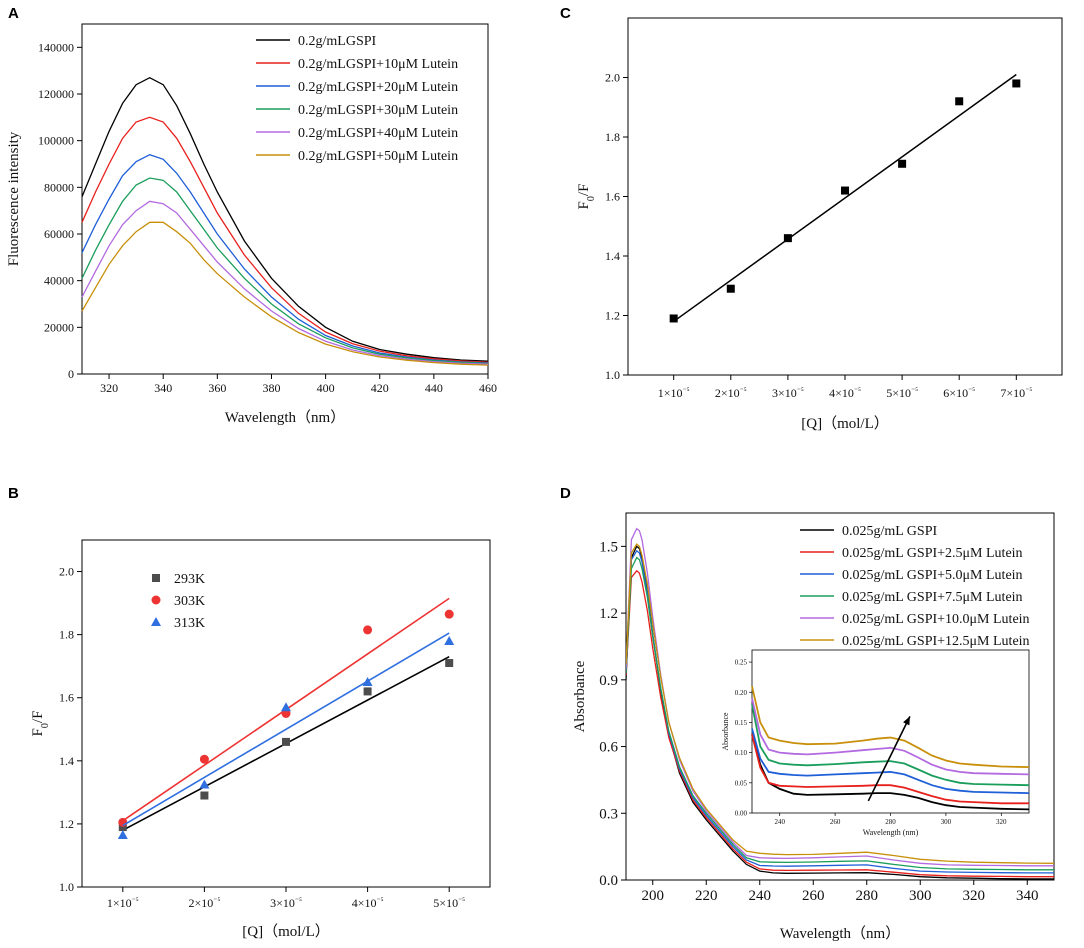 This screenshot has width=1084, height=948. What do you see at coordinates (156, 600) in the screenshot?
I see `legend-marker-b` at bounding box center [156, 600].